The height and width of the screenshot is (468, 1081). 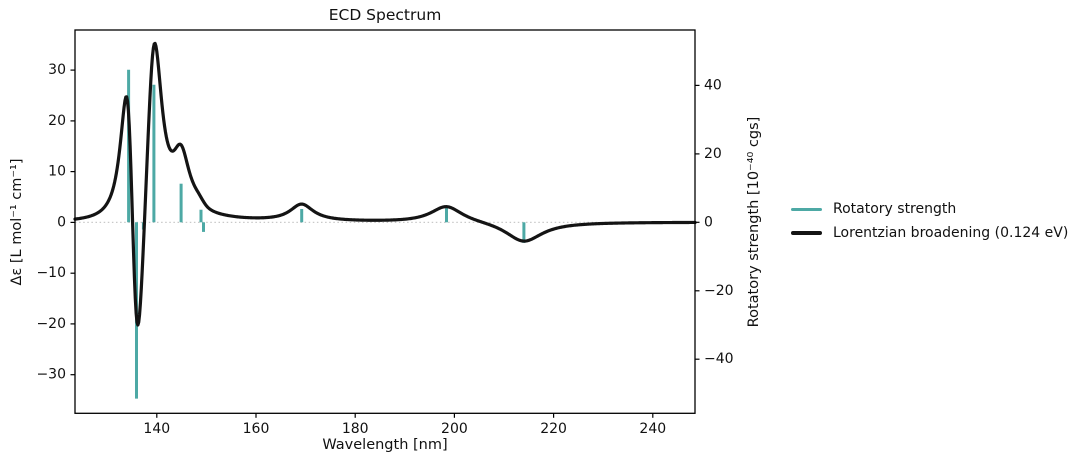 What do you see at coordinates (754, 222) in the screenshot?
I see `y-axis-label-right: Rotatory strength [10⁻⁴⁰ cgs]` at bounding box center [754, 222].